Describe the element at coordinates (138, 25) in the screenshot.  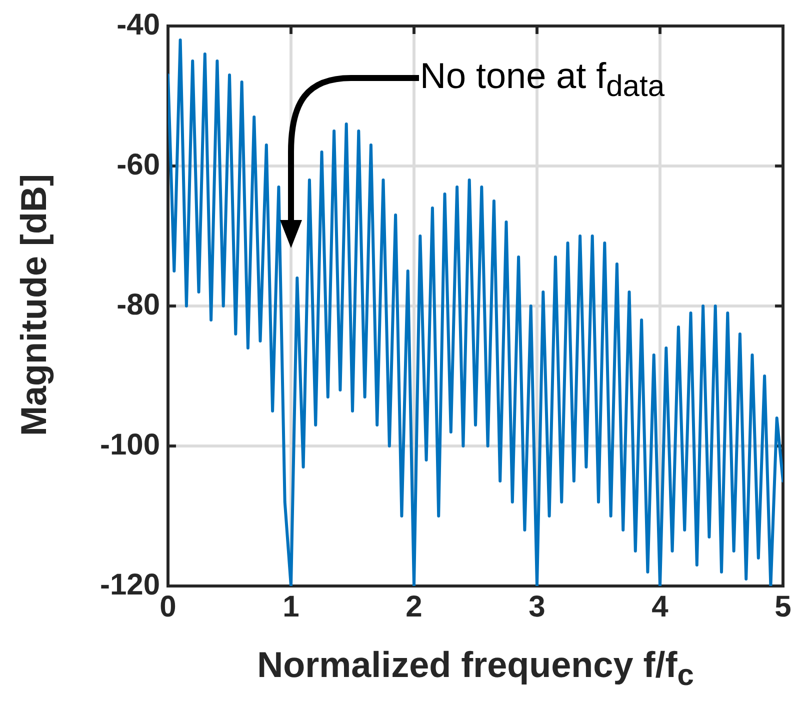
I see `y-tick-label: -40` at that location.